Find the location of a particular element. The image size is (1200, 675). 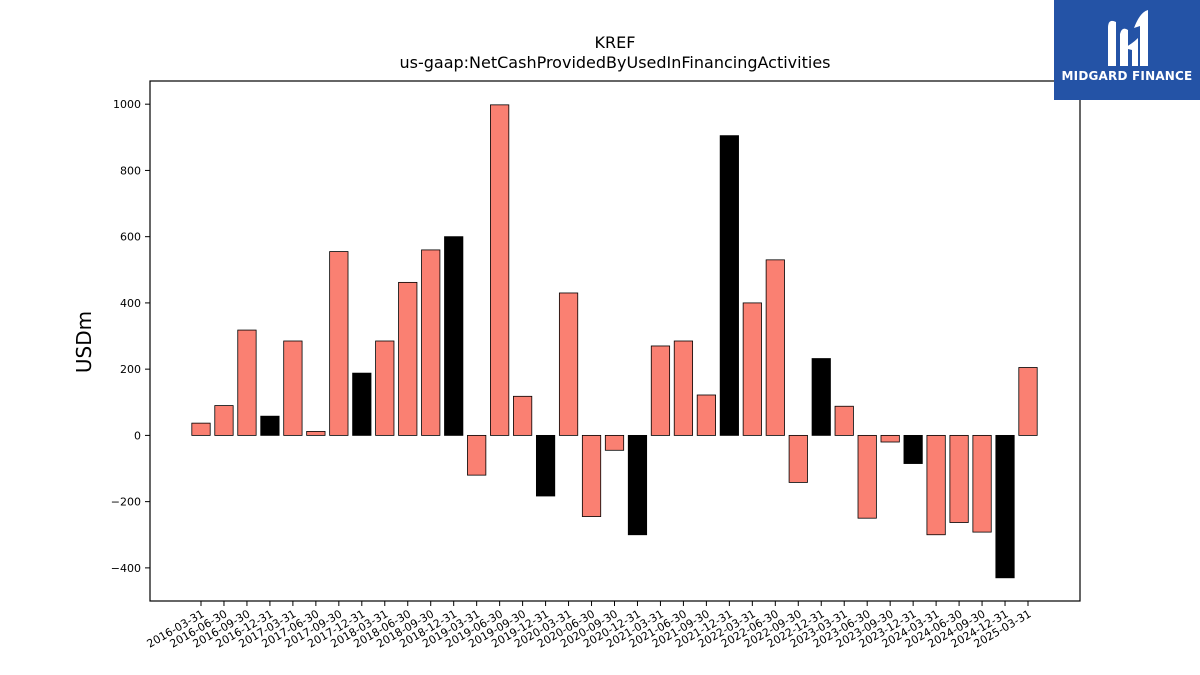

midgard-finance-logo: MIDGARD FINANCE is located at coordinates (1127, 50).